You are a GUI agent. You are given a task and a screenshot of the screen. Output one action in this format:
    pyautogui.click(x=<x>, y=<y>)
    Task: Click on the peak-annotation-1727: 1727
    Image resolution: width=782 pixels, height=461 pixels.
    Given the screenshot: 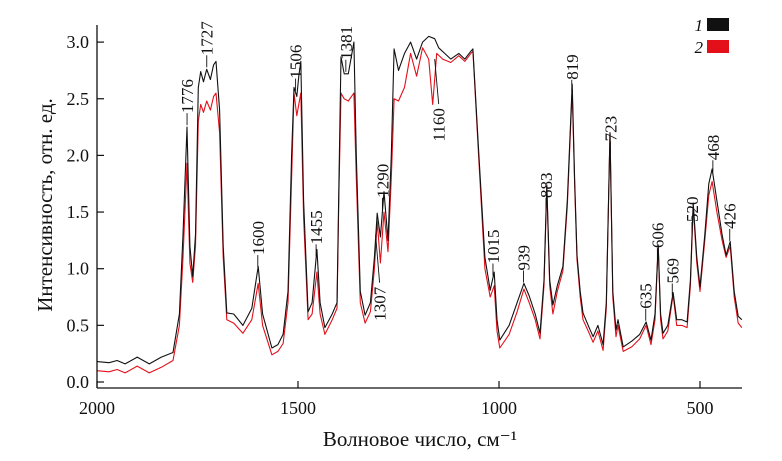 What is the action you would take?
    pyautogui.click(x=207, y=44)
    